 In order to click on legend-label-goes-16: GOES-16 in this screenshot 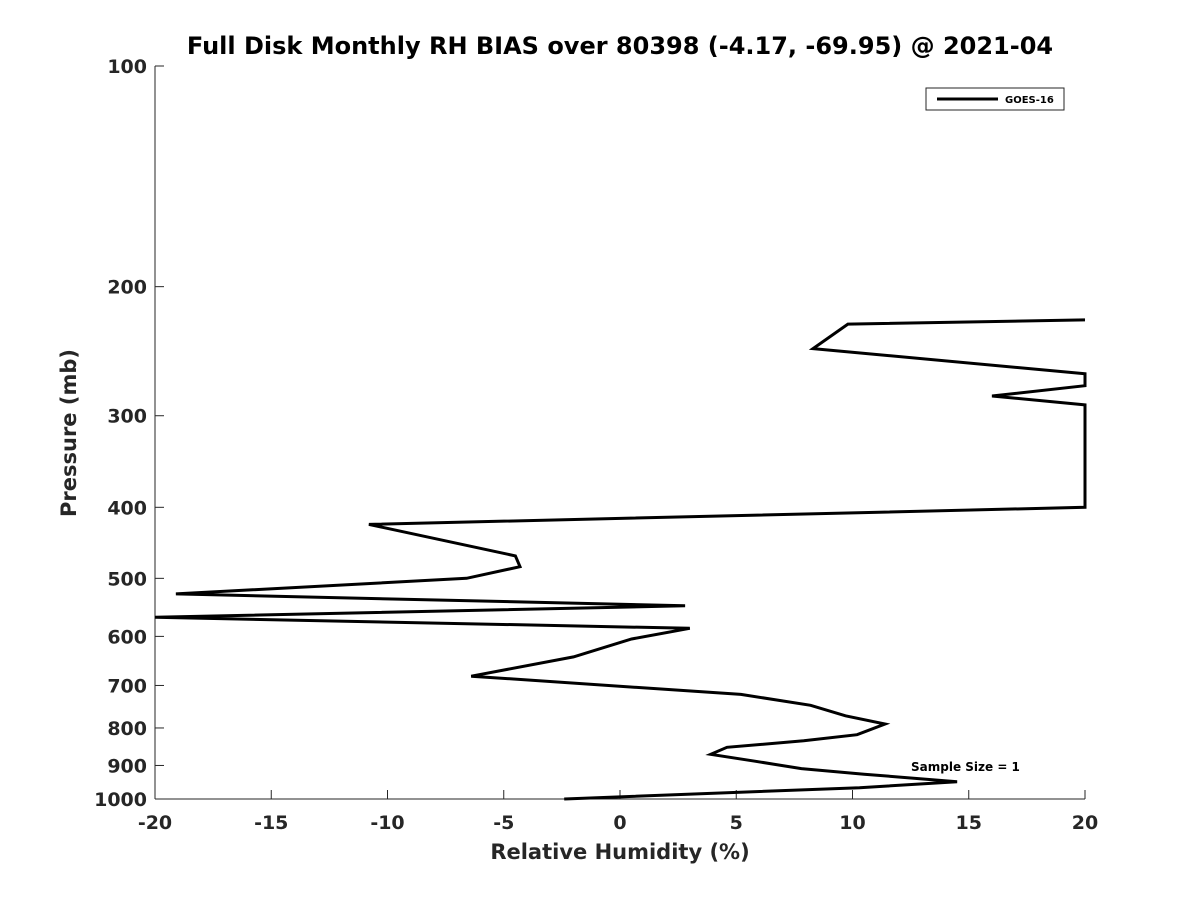, I will do `click(1029, 100)`.